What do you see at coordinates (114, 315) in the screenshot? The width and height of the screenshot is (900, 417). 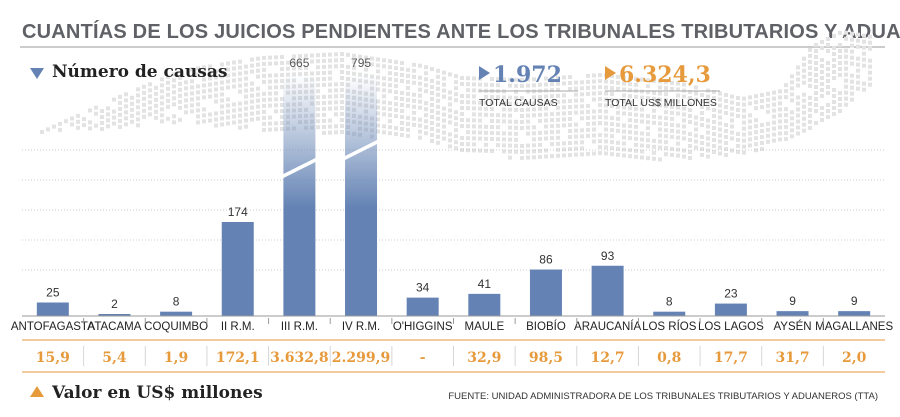 I see `bar` at bounding box center [114, 315].